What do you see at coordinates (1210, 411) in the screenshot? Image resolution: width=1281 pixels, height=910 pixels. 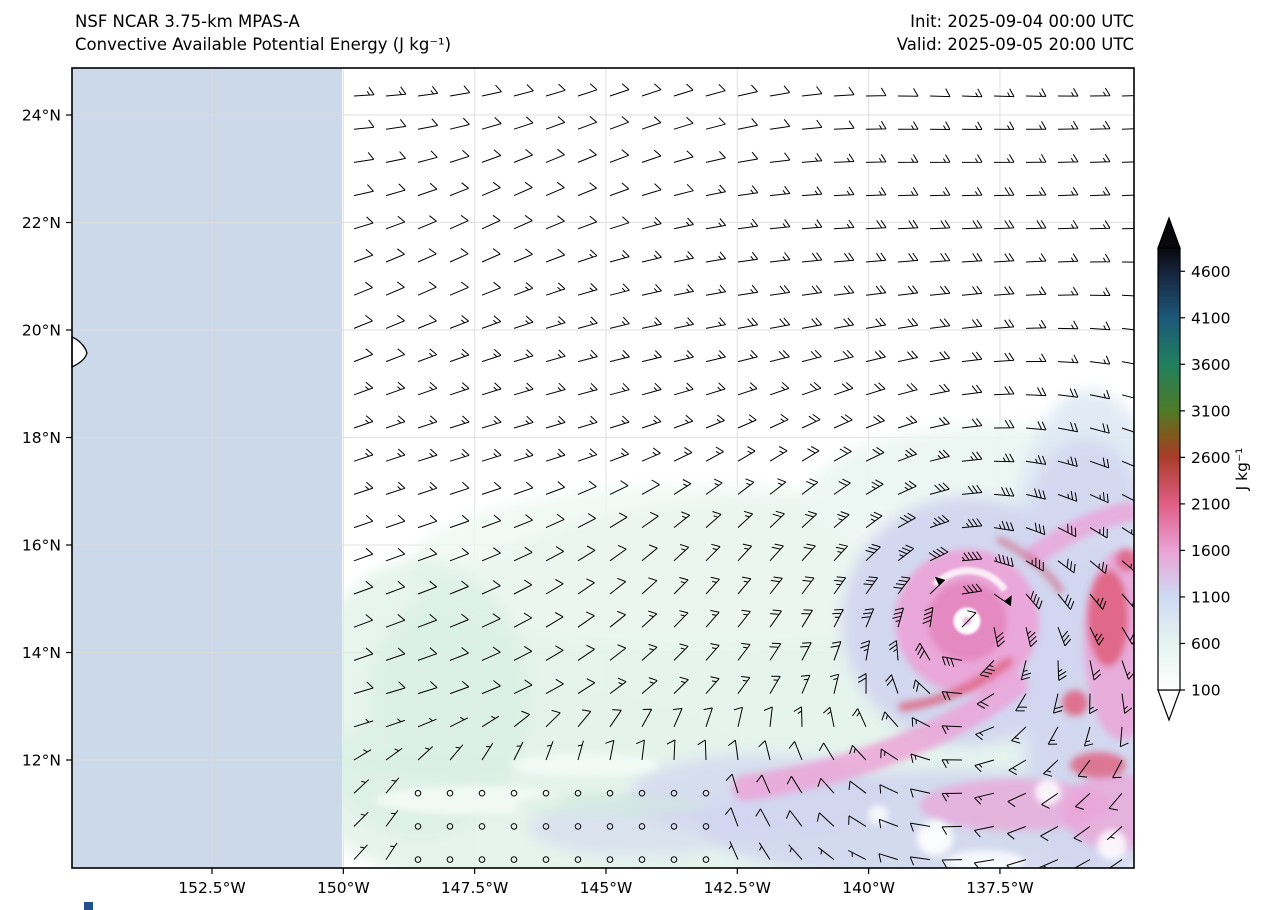 I see `colorbar-tick-label: 3100` at bounding box center [1210, 411].